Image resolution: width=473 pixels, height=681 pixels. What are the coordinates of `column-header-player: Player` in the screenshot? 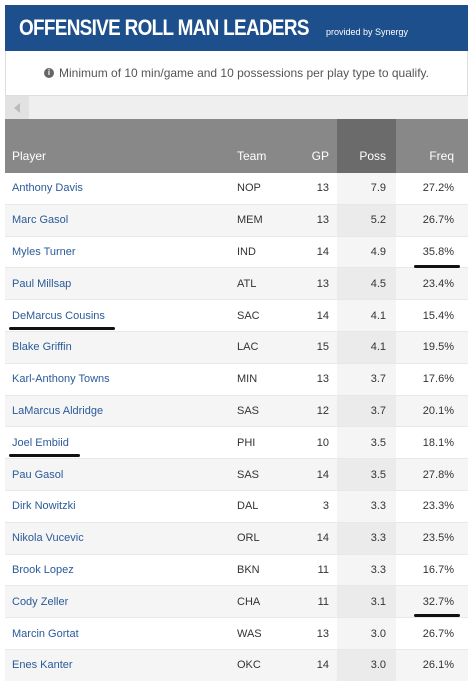 It's located at (29, 156).